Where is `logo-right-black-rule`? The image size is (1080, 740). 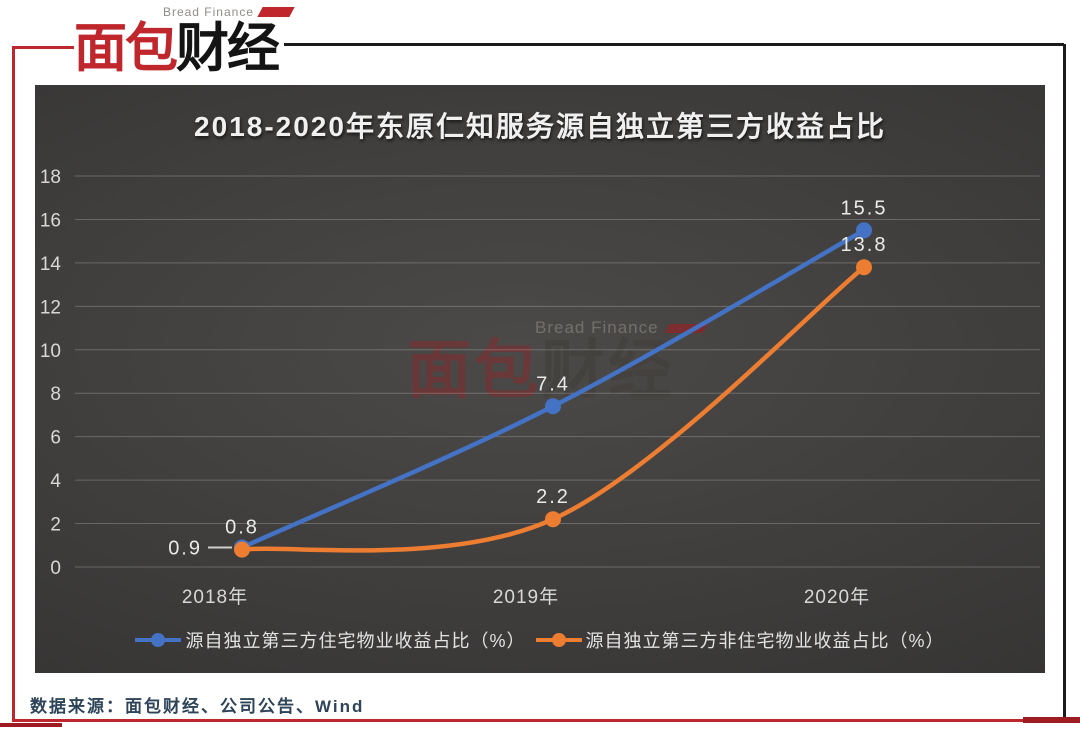 logo-right-black-rule is located at coordinates (674, 44).